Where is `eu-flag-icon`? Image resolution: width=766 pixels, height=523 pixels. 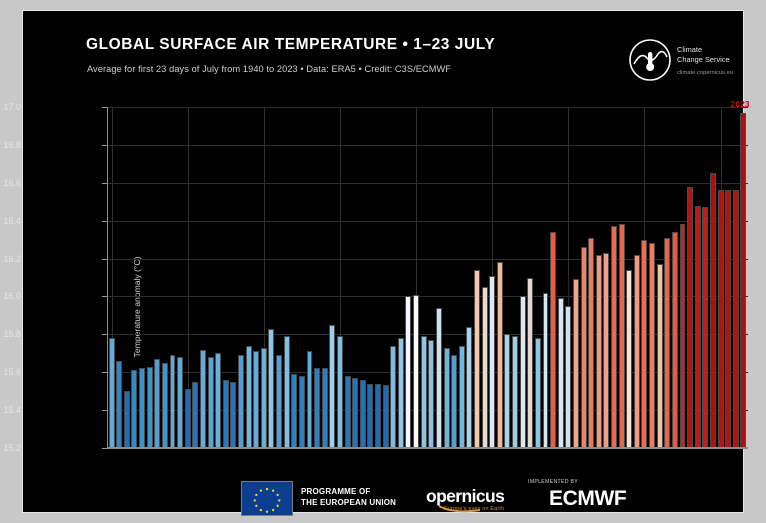
eu-flag-icon is located at coordinates (267, 498).